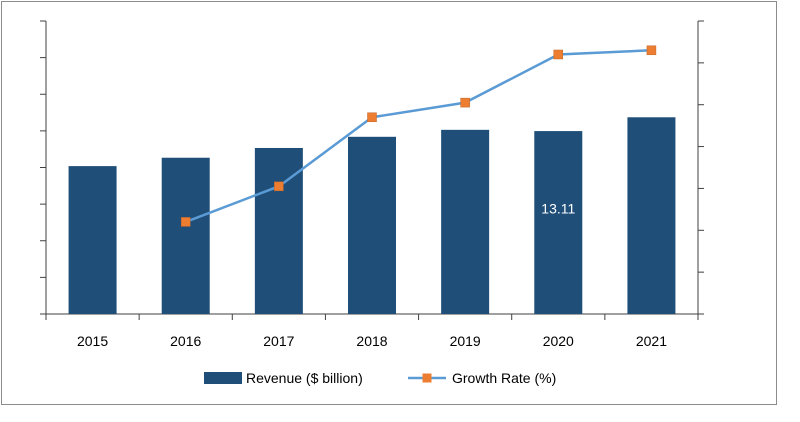  I want to click on x-tick-label-2016: 2016, so click(185, 341).